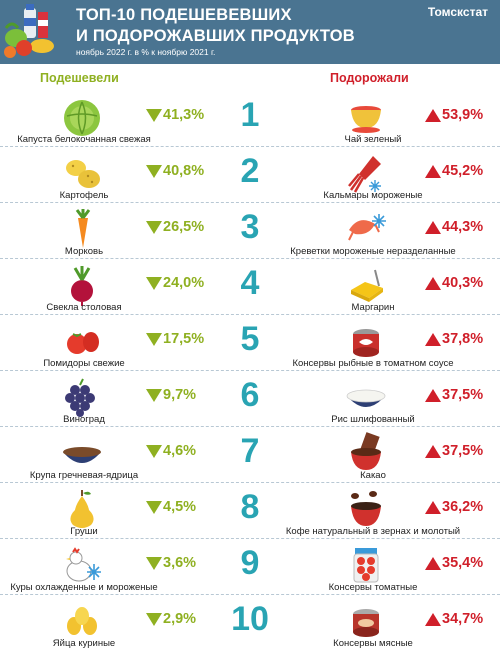  What do you see at coordinates (373, 307) in the screenshot?
I see `pricier-product-name: Маргарин` at bounding box center [373, 307].